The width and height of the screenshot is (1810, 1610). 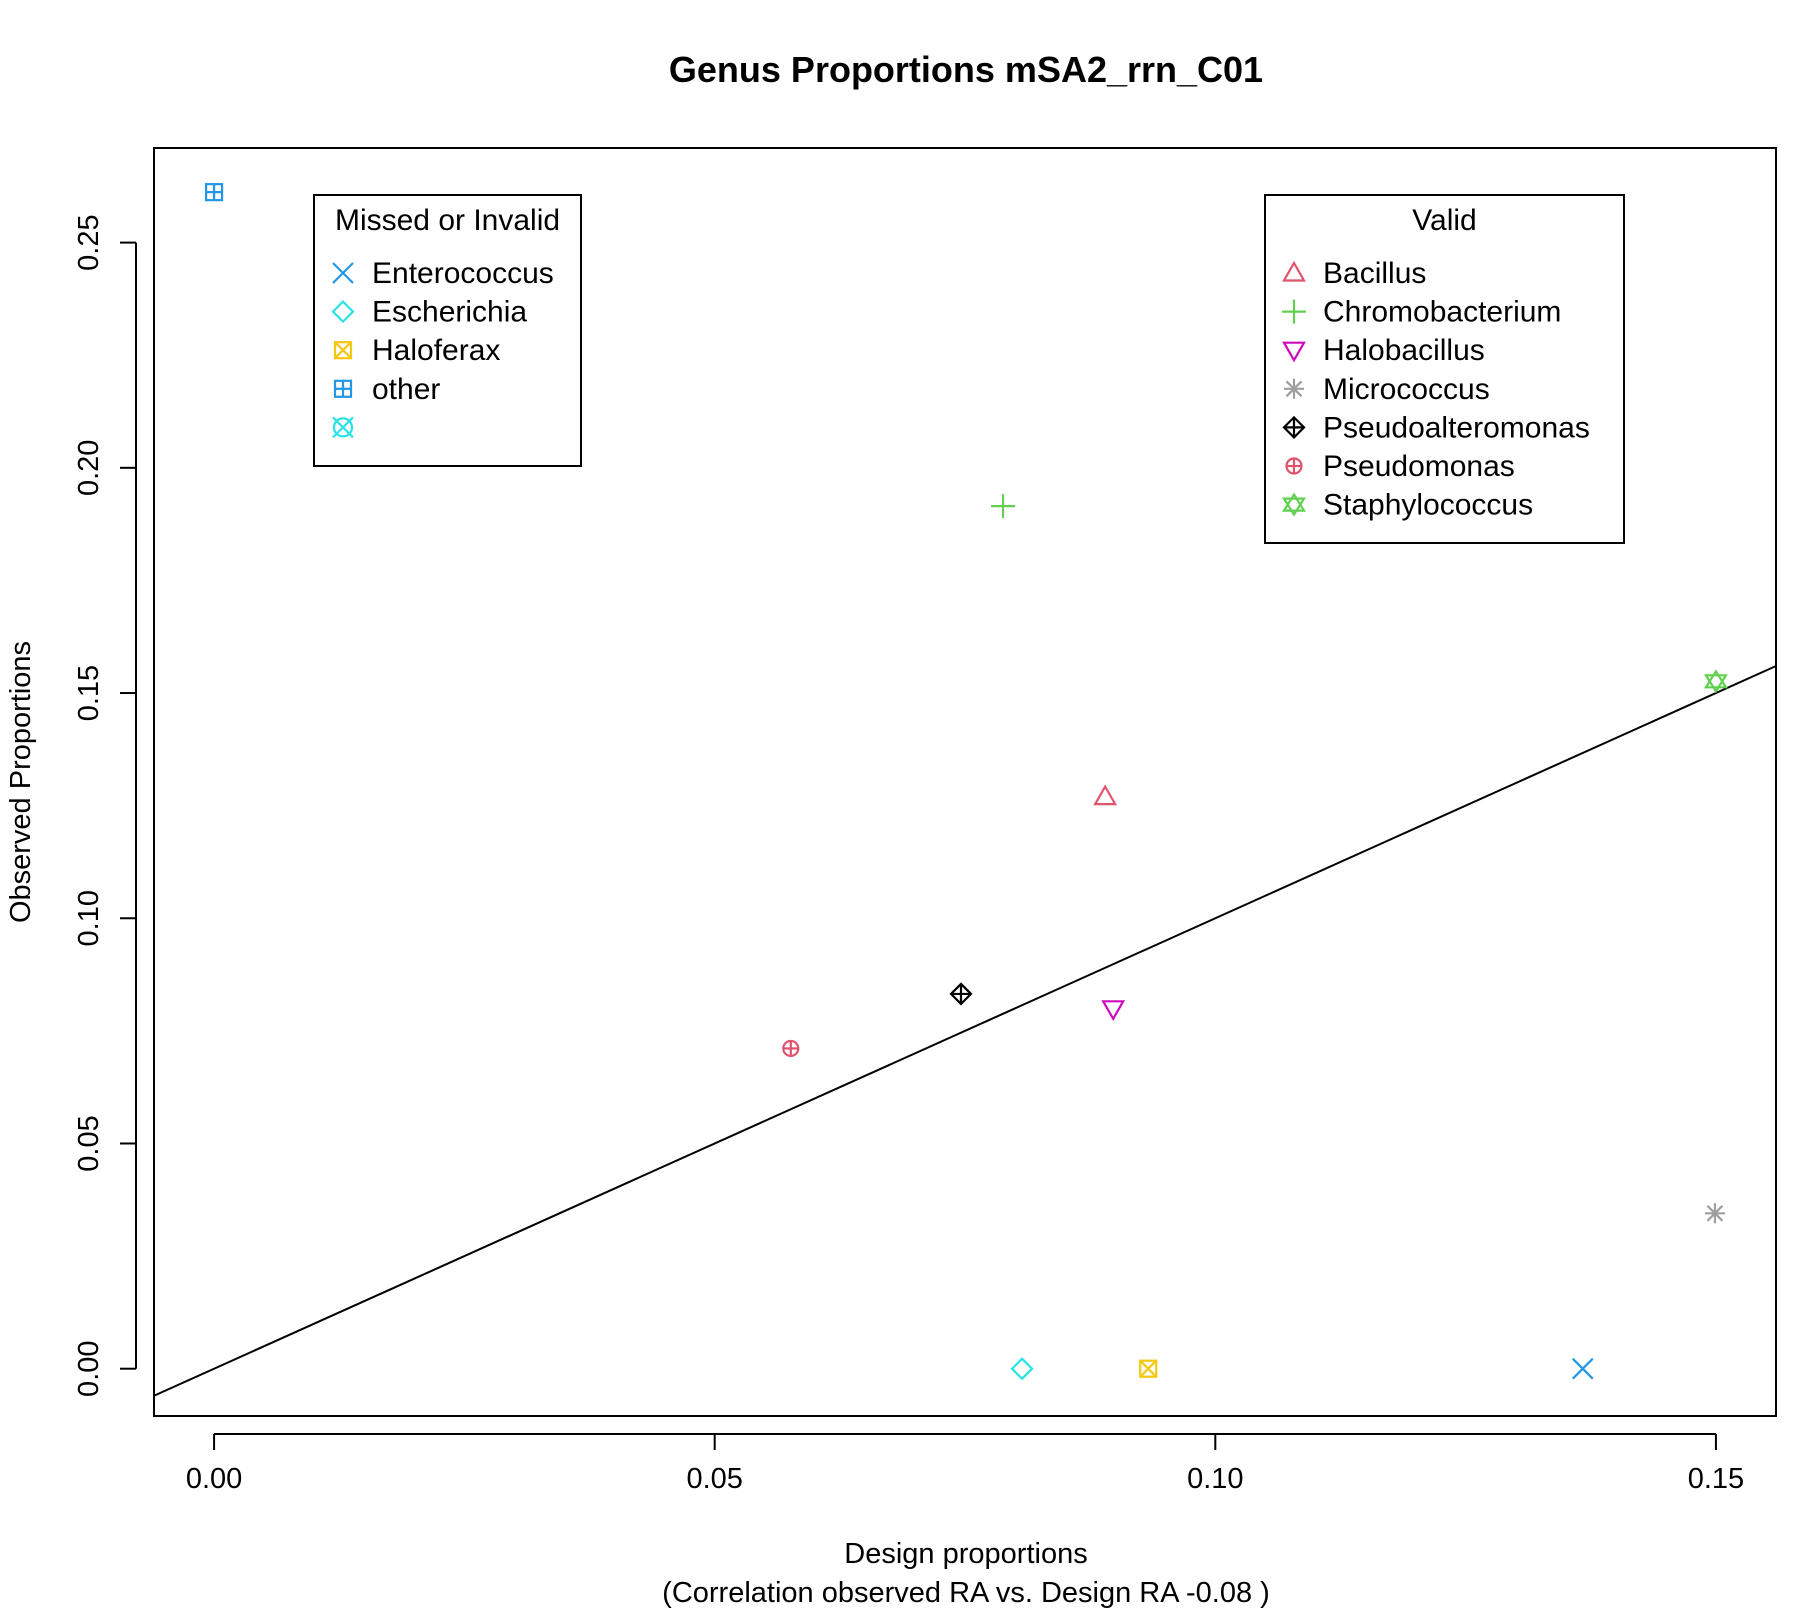 What do you see at coordinates (447, 220) in the screenshot?
I see `legend-title: Missed or Invalid` at bounding box center [447, 220].